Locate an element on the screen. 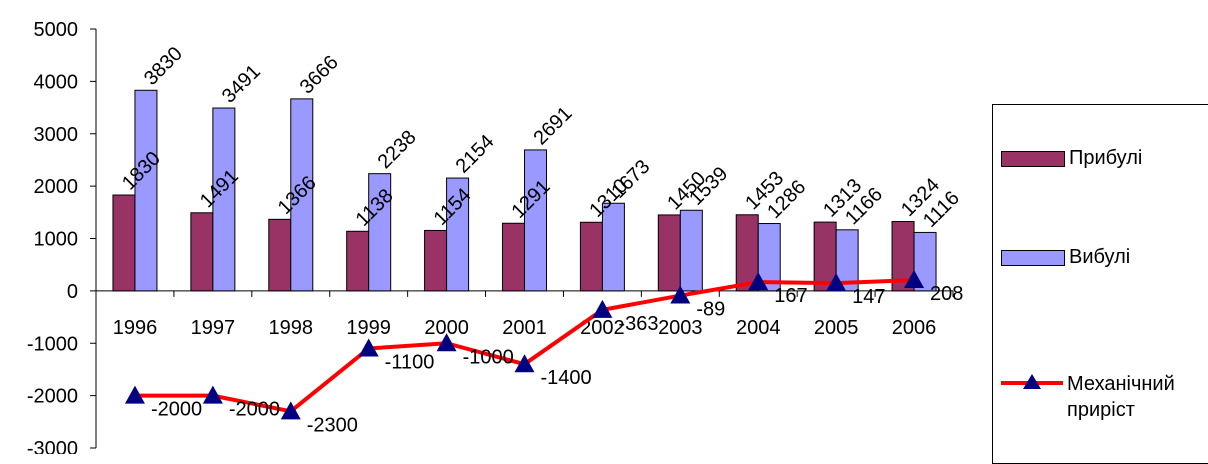  legend-label-net-migration-line1: Механічний is located at coordinates (1121, 384).